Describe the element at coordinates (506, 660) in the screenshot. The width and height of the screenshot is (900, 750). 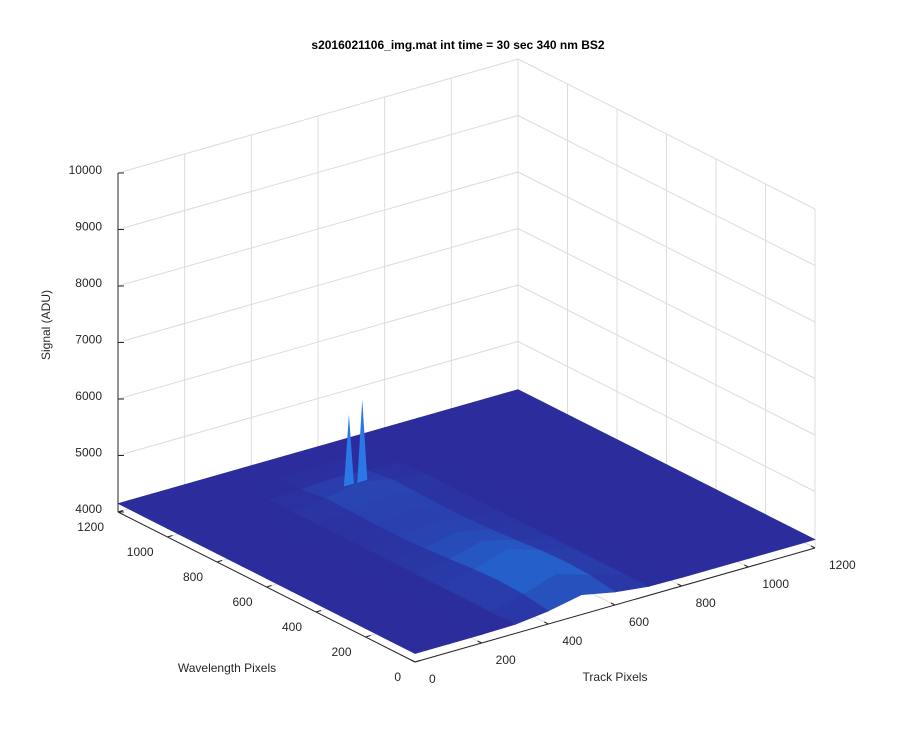
I see `x-tick-label: 200` at that location.